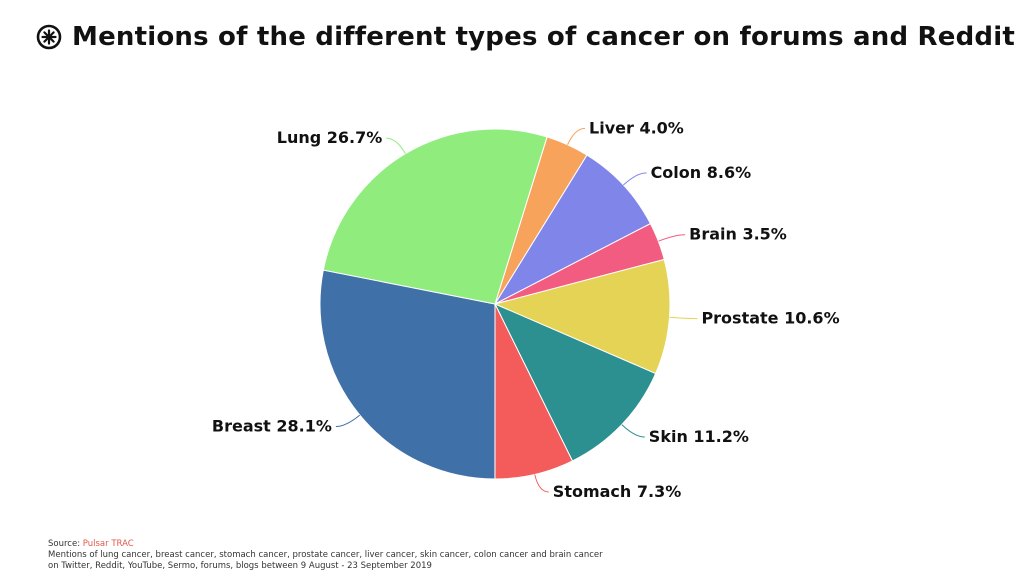 This screenshot has width=1024, height=576. I want to click on data-label-breast: Breast 28.1%, so click(272, 426).